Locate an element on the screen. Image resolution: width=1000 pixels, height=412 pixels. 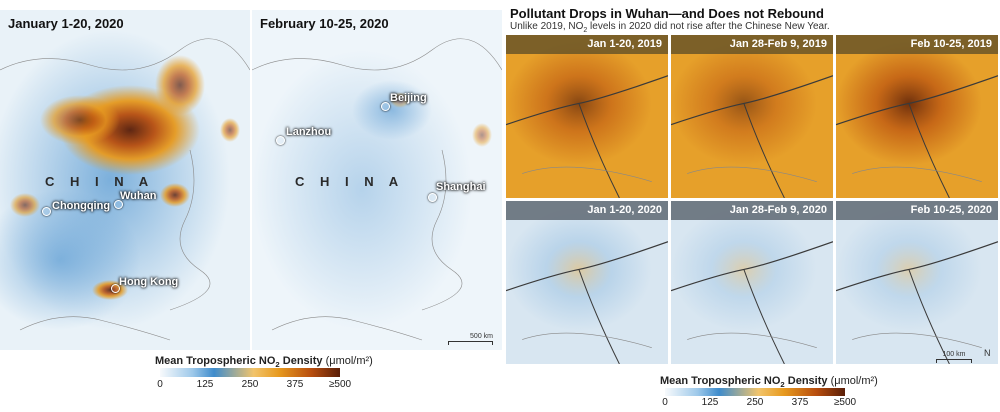
north-arrow-label: N is located at coordinates (987, 353).